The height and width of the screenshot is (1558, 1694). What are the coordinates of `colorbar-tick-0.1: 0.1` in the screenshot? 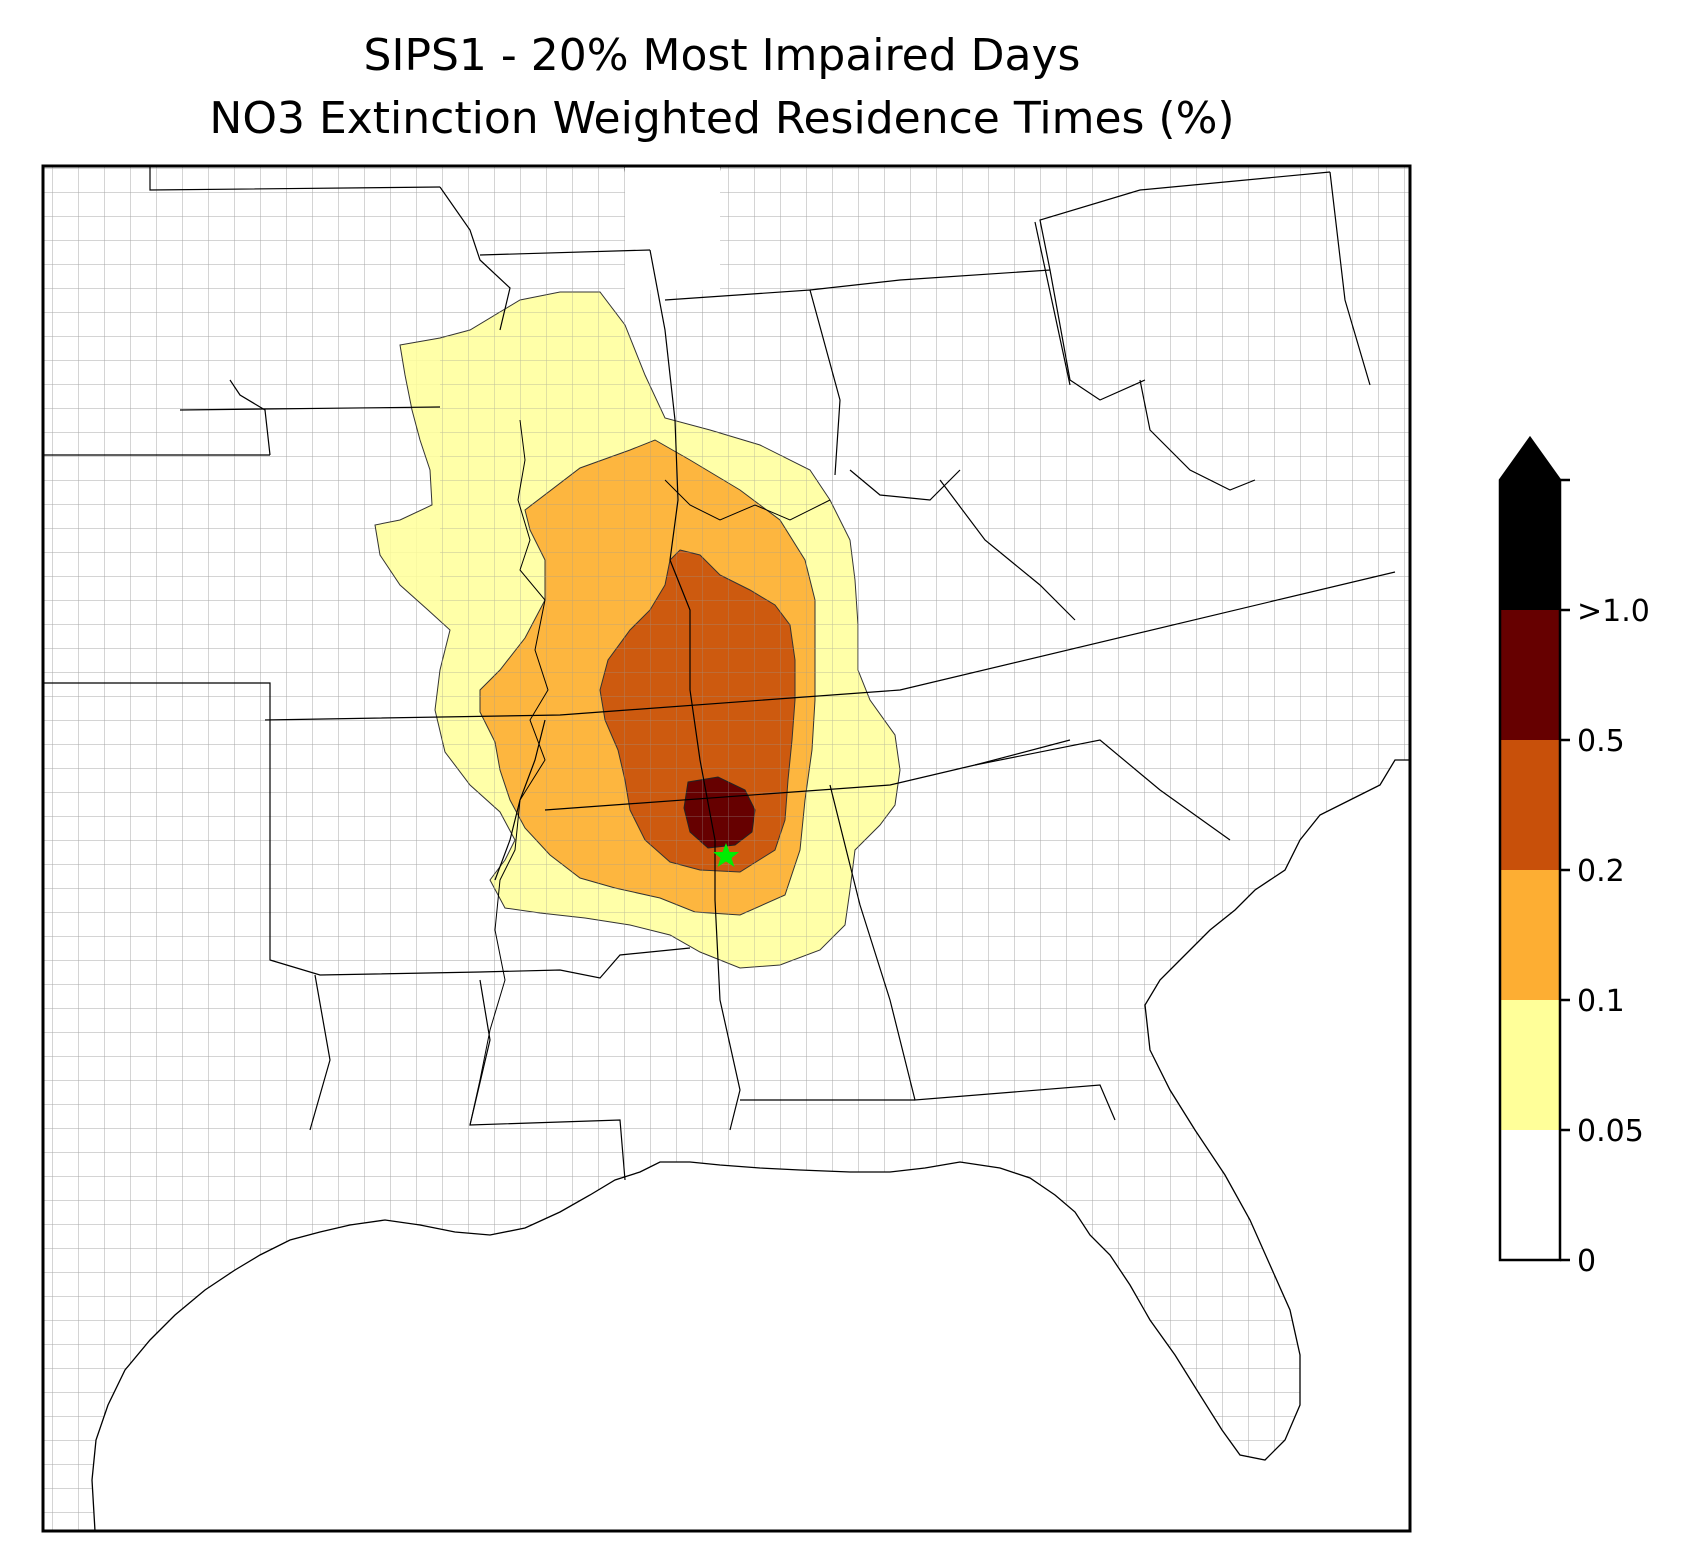 It's located at (1601, 1001).